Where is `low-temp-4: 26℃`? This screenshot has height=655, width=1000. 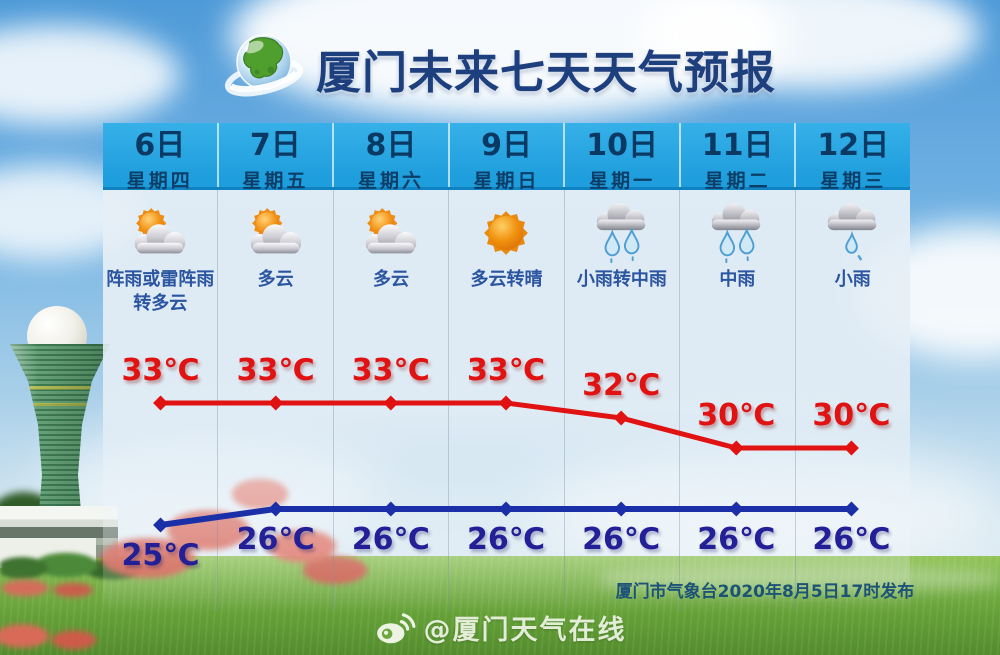
low-temp-4: 26℃ is located at coordinates (506, 539).